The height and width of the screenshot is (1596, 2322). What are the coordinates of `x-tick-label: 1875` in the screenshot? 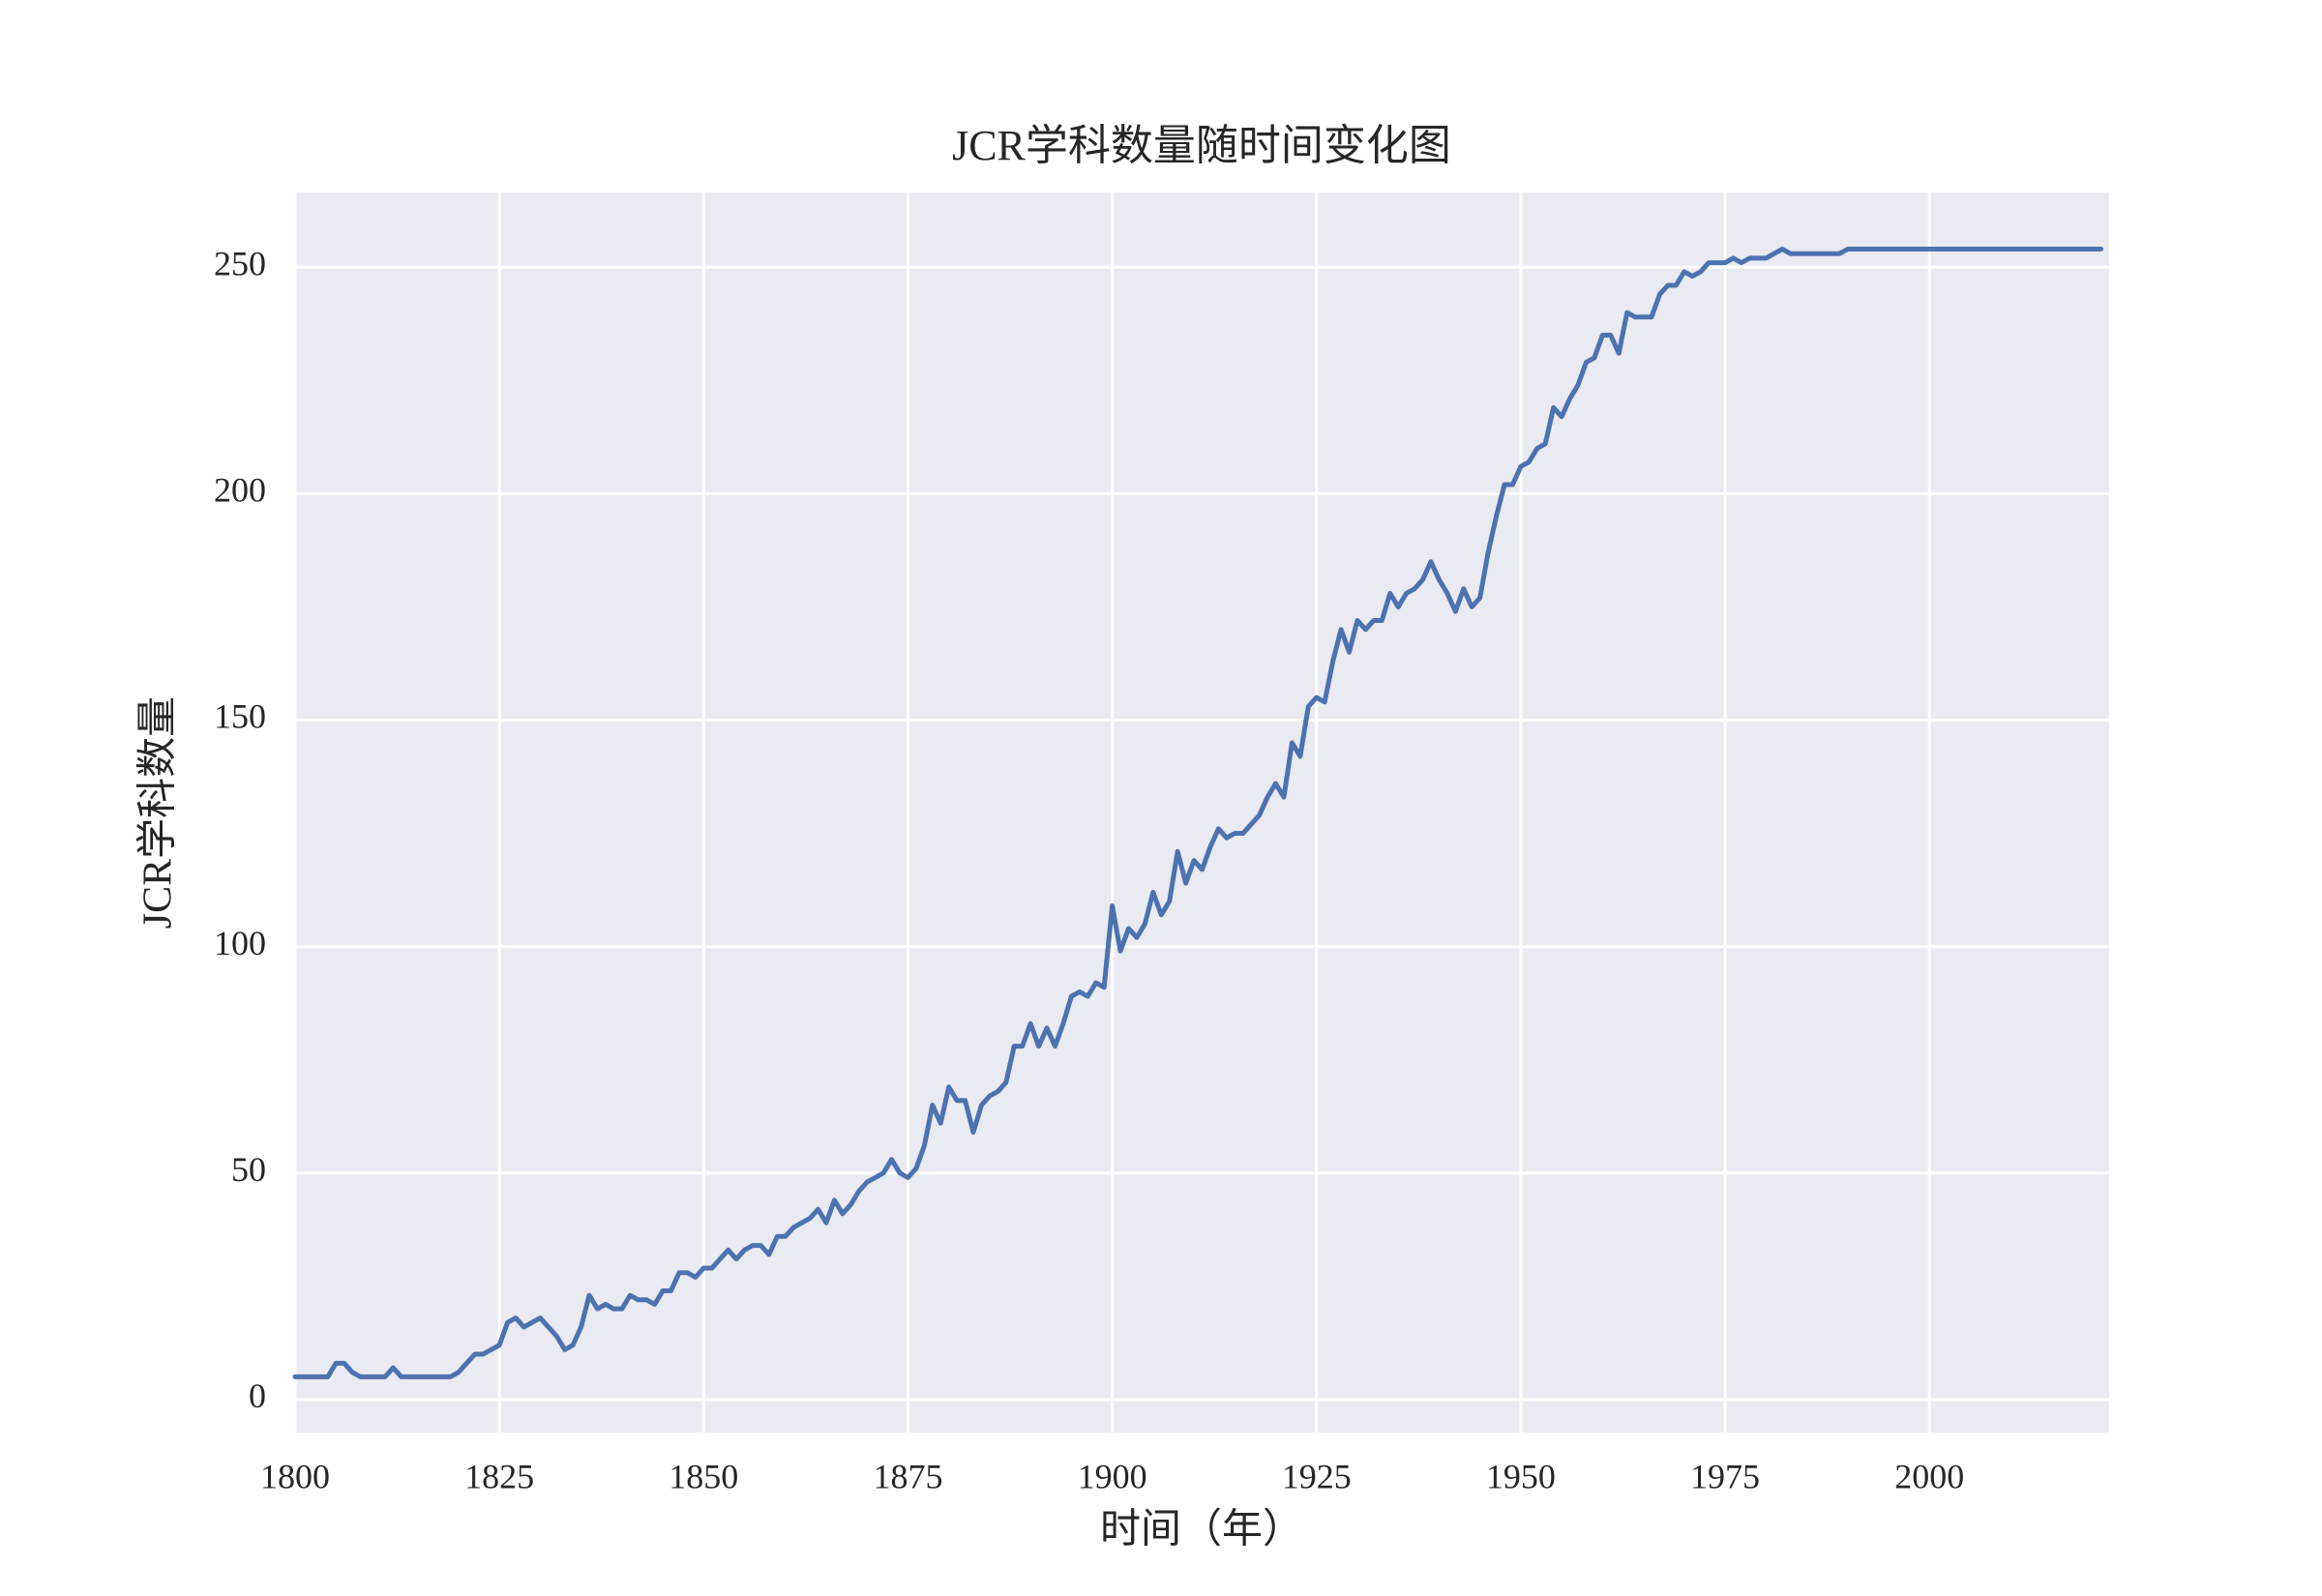 It's located at (907, 1476).